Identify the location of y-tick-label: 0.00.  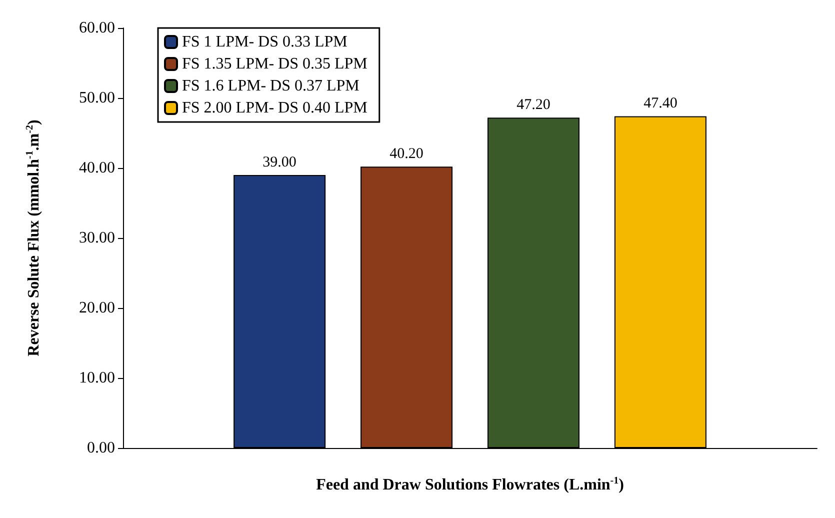
(101, 448).